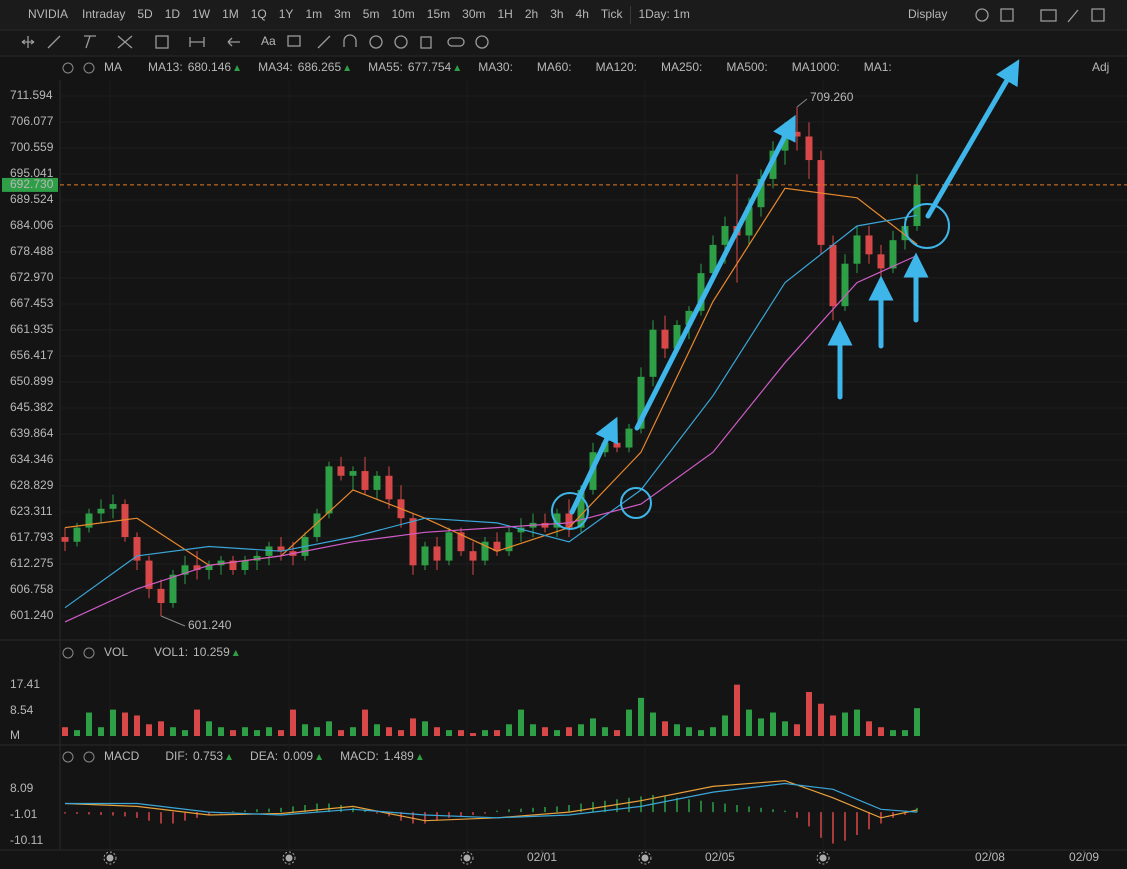 The width and height of the screenshot is (1127, 869). Describe the element at coordinates (162, 42) in the screenshot. I see `shape-tool` at that location.